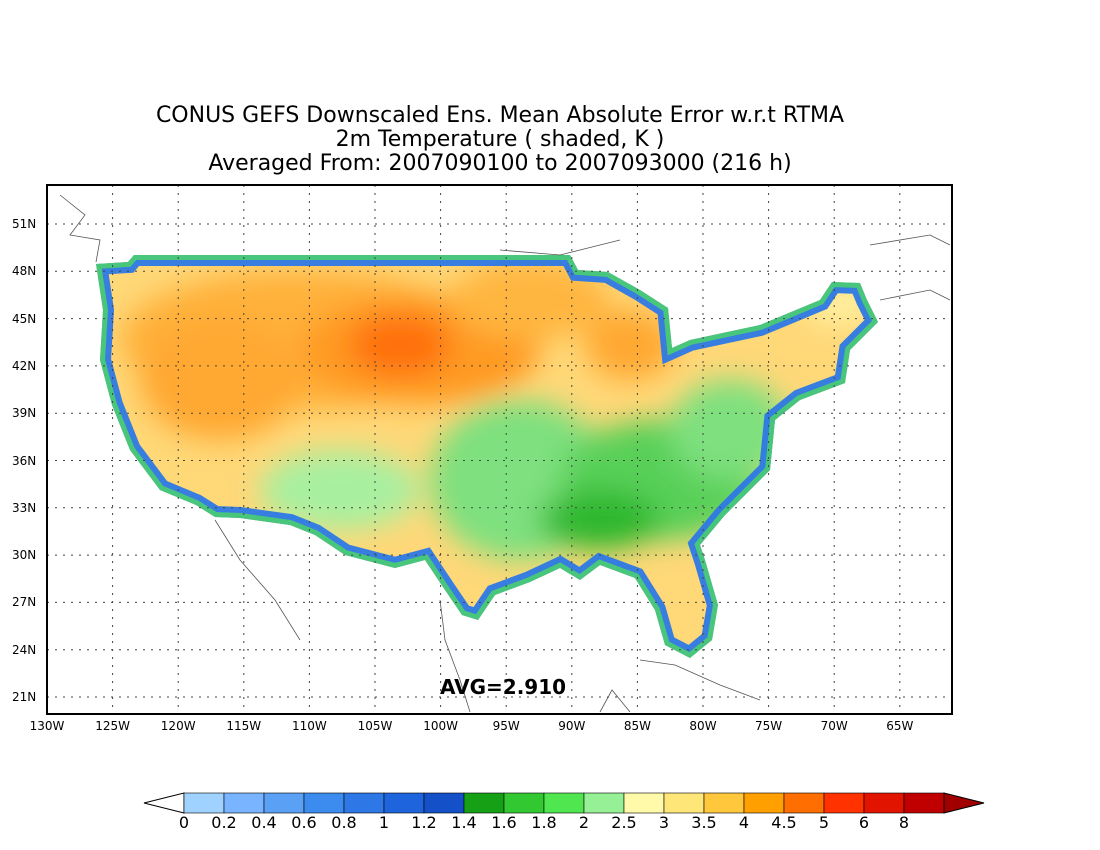 The width and height of the screenshot is (1100, 850). Describe the element at coordinates (504, 822) in the screenshot. I see `colorbar-tick-label: 1.6` at that location.